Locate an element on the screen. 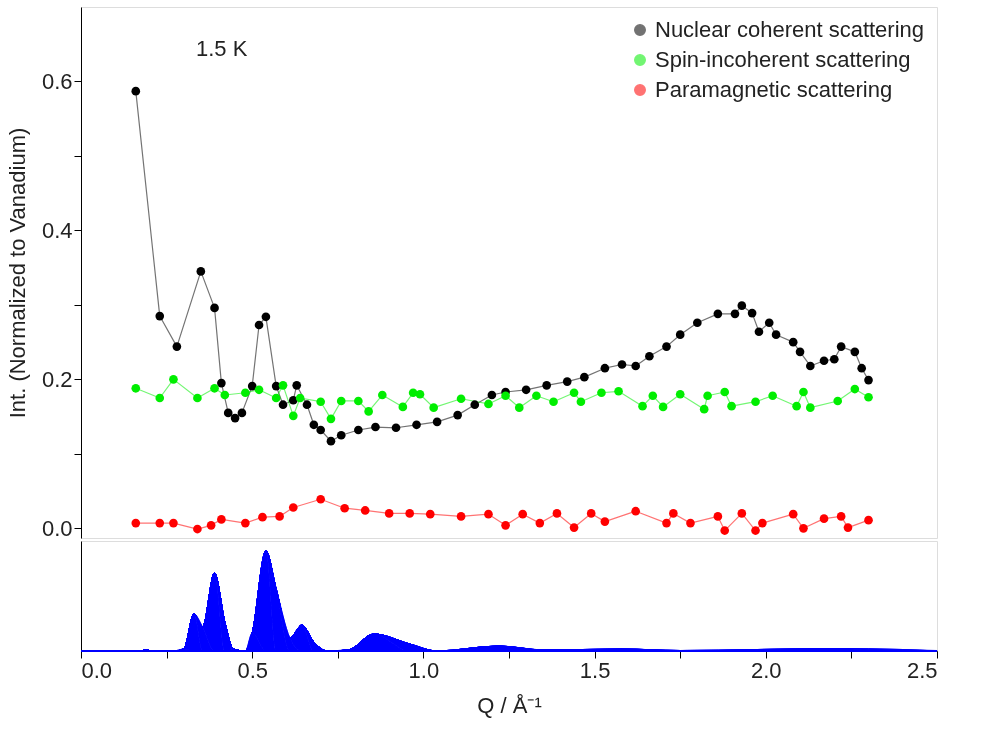  legend-label: Paramagnetic scattering is located at coordinates (774, 89).